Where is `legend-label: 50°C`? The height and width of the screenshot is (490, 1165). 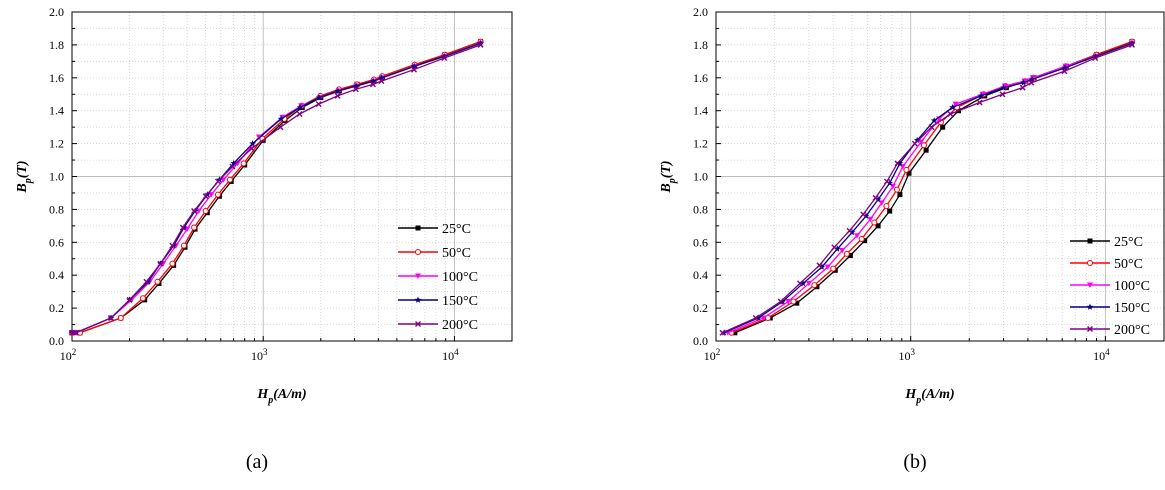 legend-label: 50°C is located at coordinates (1128, 264).